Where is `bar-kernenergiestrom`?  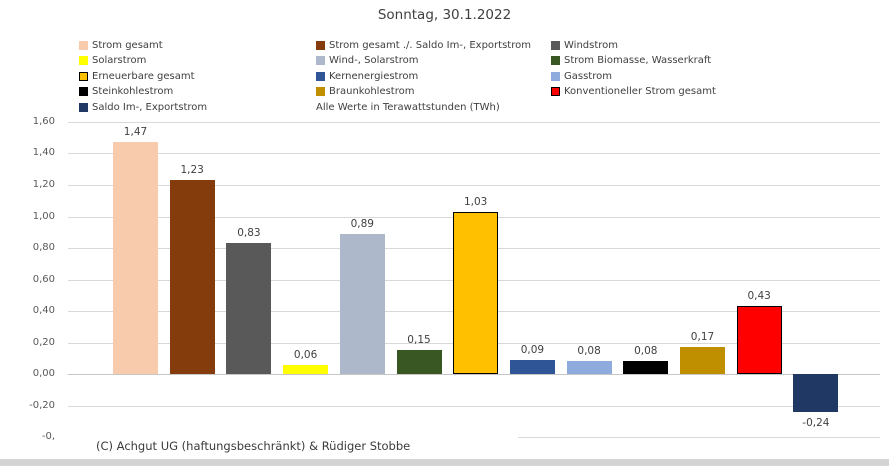 bar-kernenergiestrom is located at coordinates (532, 367).